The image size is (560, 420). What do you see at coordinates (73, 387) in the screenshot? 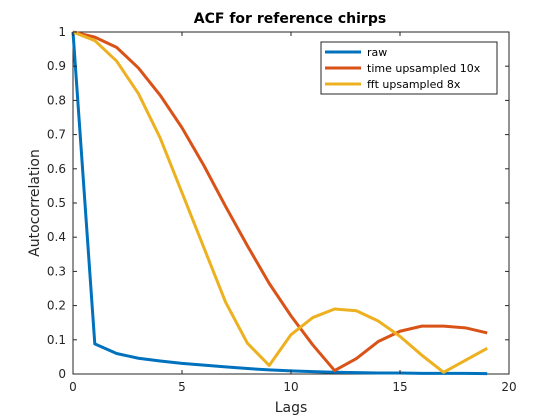
I see `x-tick-label: 0` at bounding box center [73, 387].